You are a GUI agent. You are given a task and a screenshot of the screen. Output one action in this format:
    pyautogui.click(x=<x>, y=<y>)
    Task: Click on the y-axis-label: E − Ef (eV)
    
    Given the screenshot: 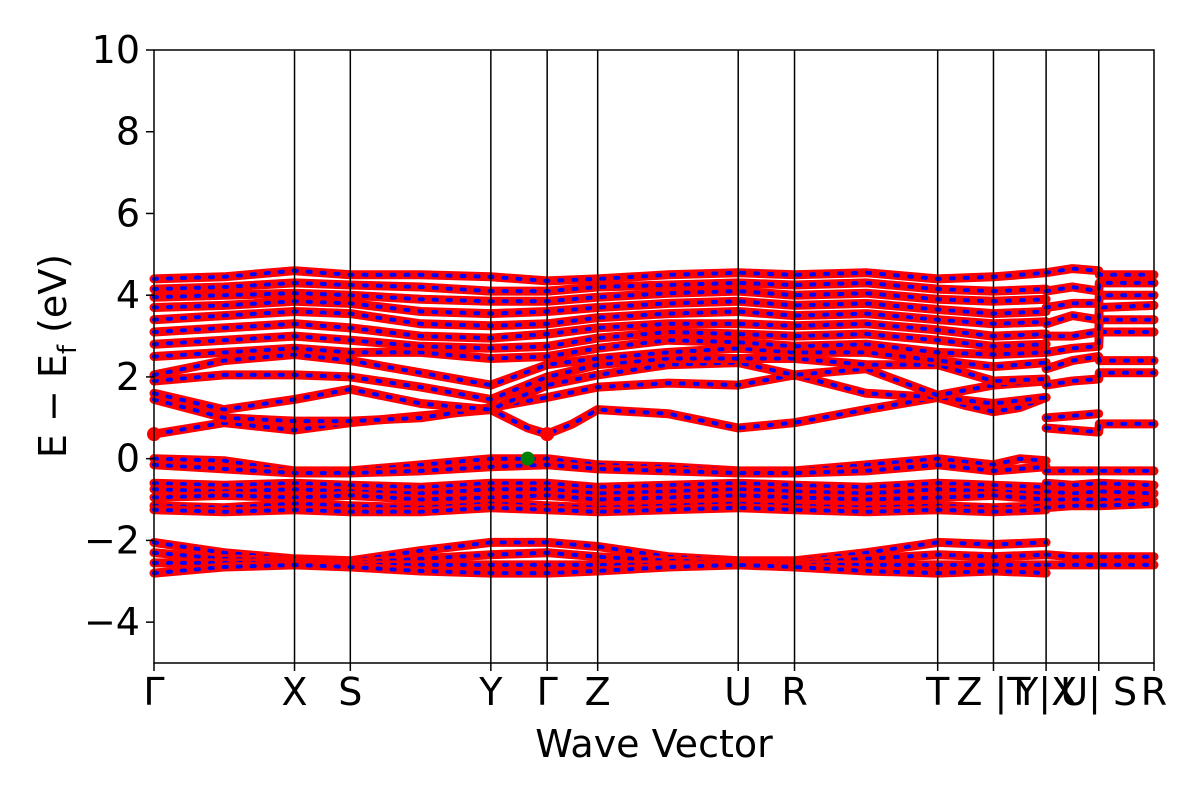 What is the action you would take?
    pyautogui.click(x=57, y=356)
    